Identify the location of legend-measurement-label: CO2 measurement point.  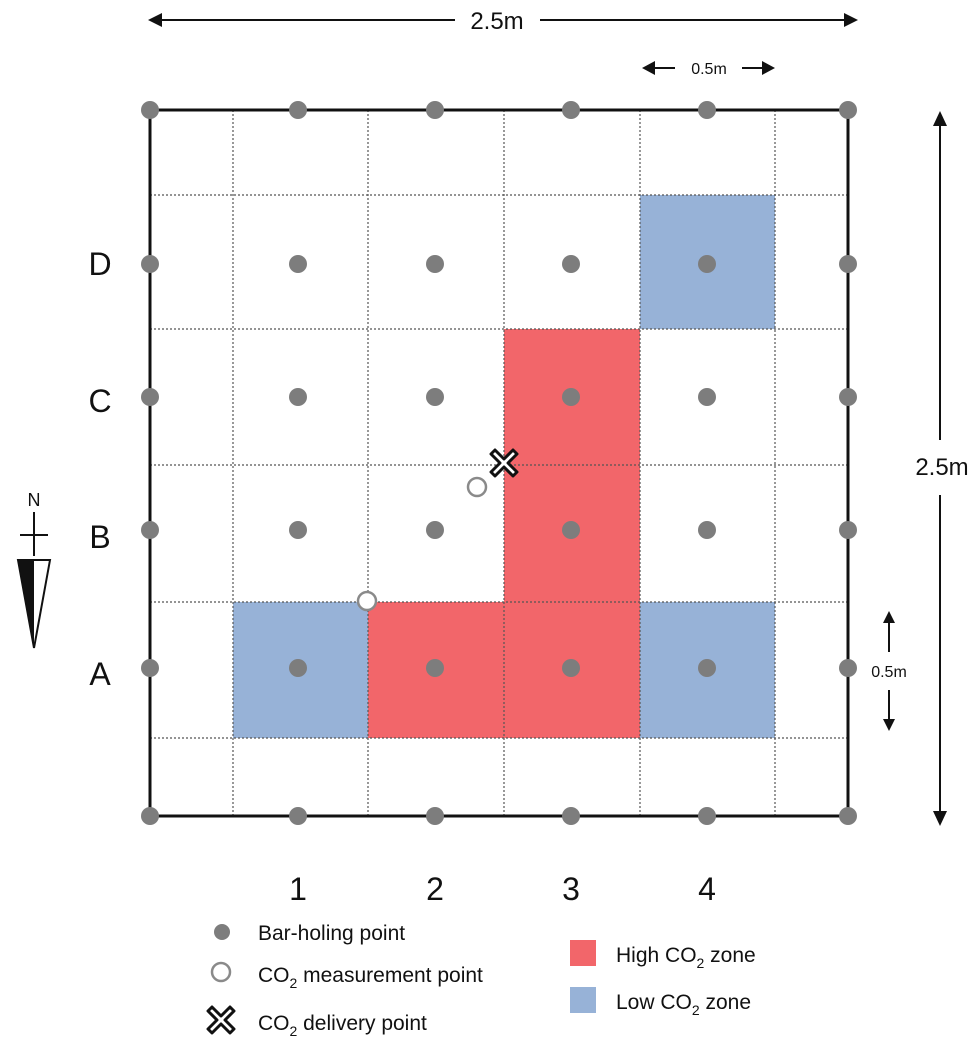
(370, 977).